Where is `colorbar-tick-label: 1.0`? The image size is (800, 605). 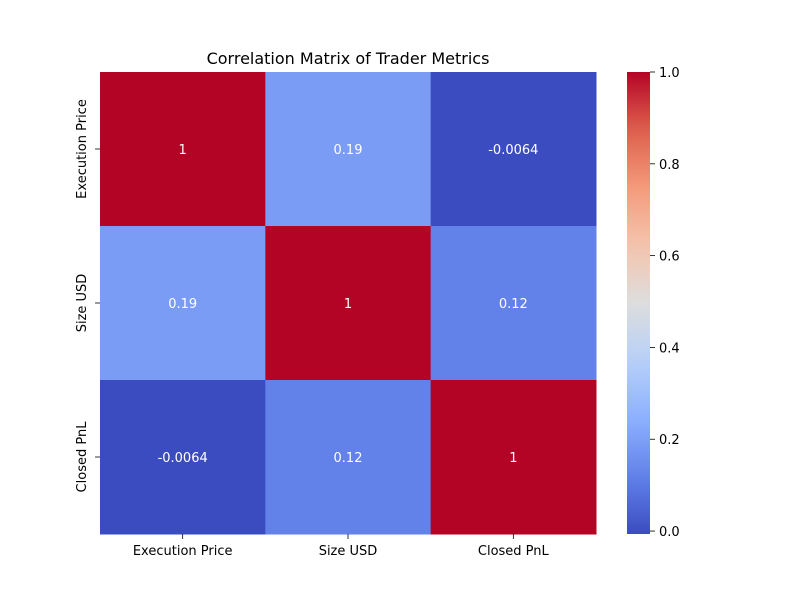 colorbar-tick-label: 1.0 is located at coordinates (669, 73).